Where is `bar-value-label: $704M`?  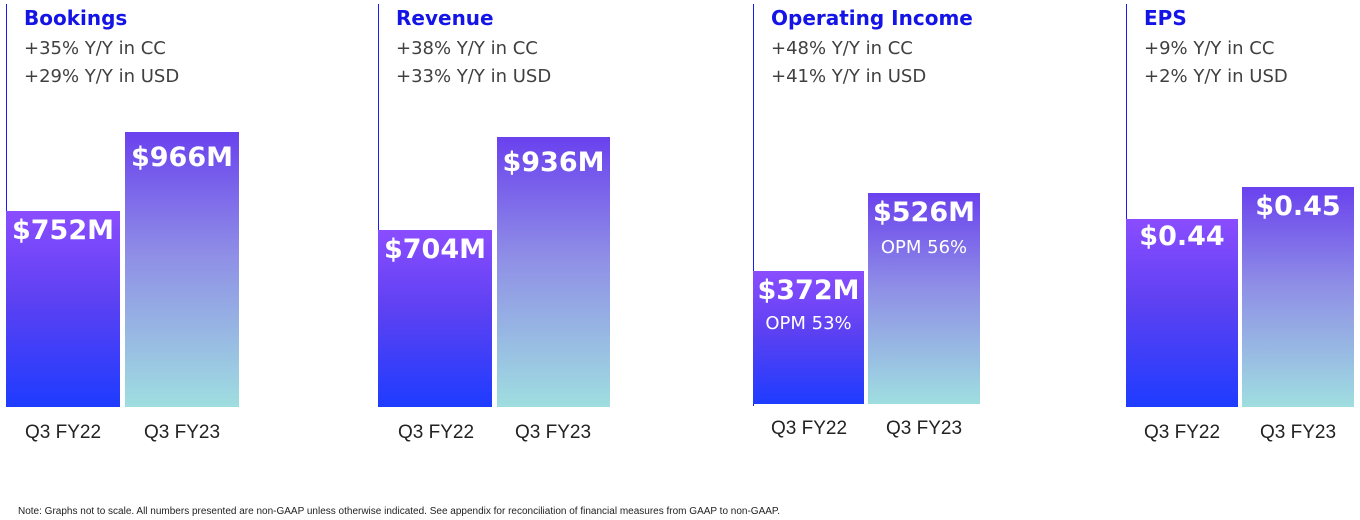
bar-value-label: $704M is located at coordinates (434, 249).